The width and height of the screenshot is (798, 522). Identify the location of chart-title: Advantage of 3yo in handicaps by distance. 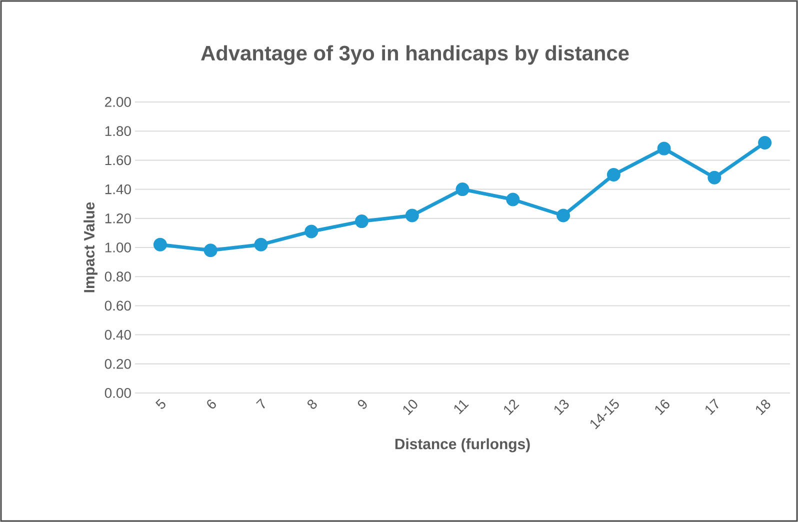
(415, 55).